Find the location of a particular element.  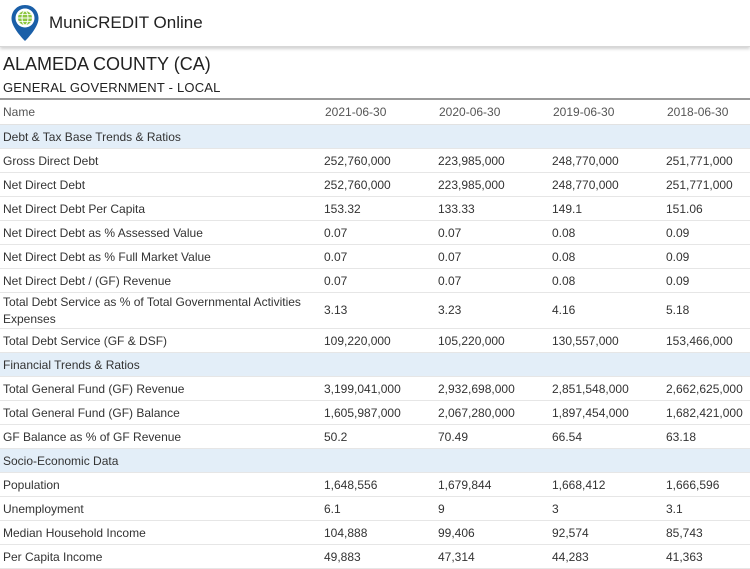

row-label: Median Household Income is located at coordinates (161, 532).